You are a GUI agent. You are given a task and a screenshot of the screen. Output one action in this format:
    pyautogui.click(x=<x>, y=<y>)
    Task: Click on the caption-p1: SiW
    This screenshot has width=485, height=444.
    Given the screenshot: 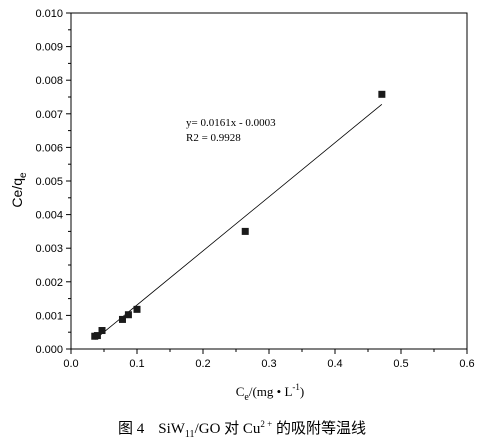 What is the action you would take?
    pyautogui.click(x=172, y=429)
    